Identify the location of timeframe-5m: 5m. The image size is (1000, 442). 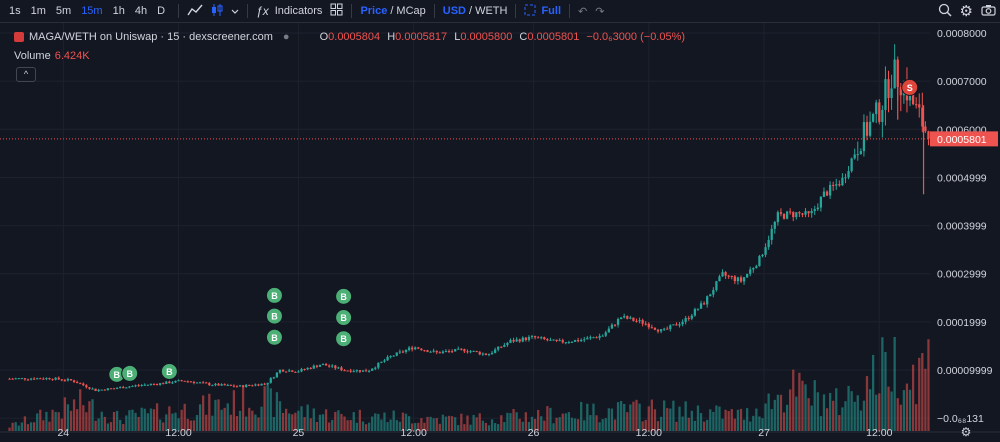
(63, 11).